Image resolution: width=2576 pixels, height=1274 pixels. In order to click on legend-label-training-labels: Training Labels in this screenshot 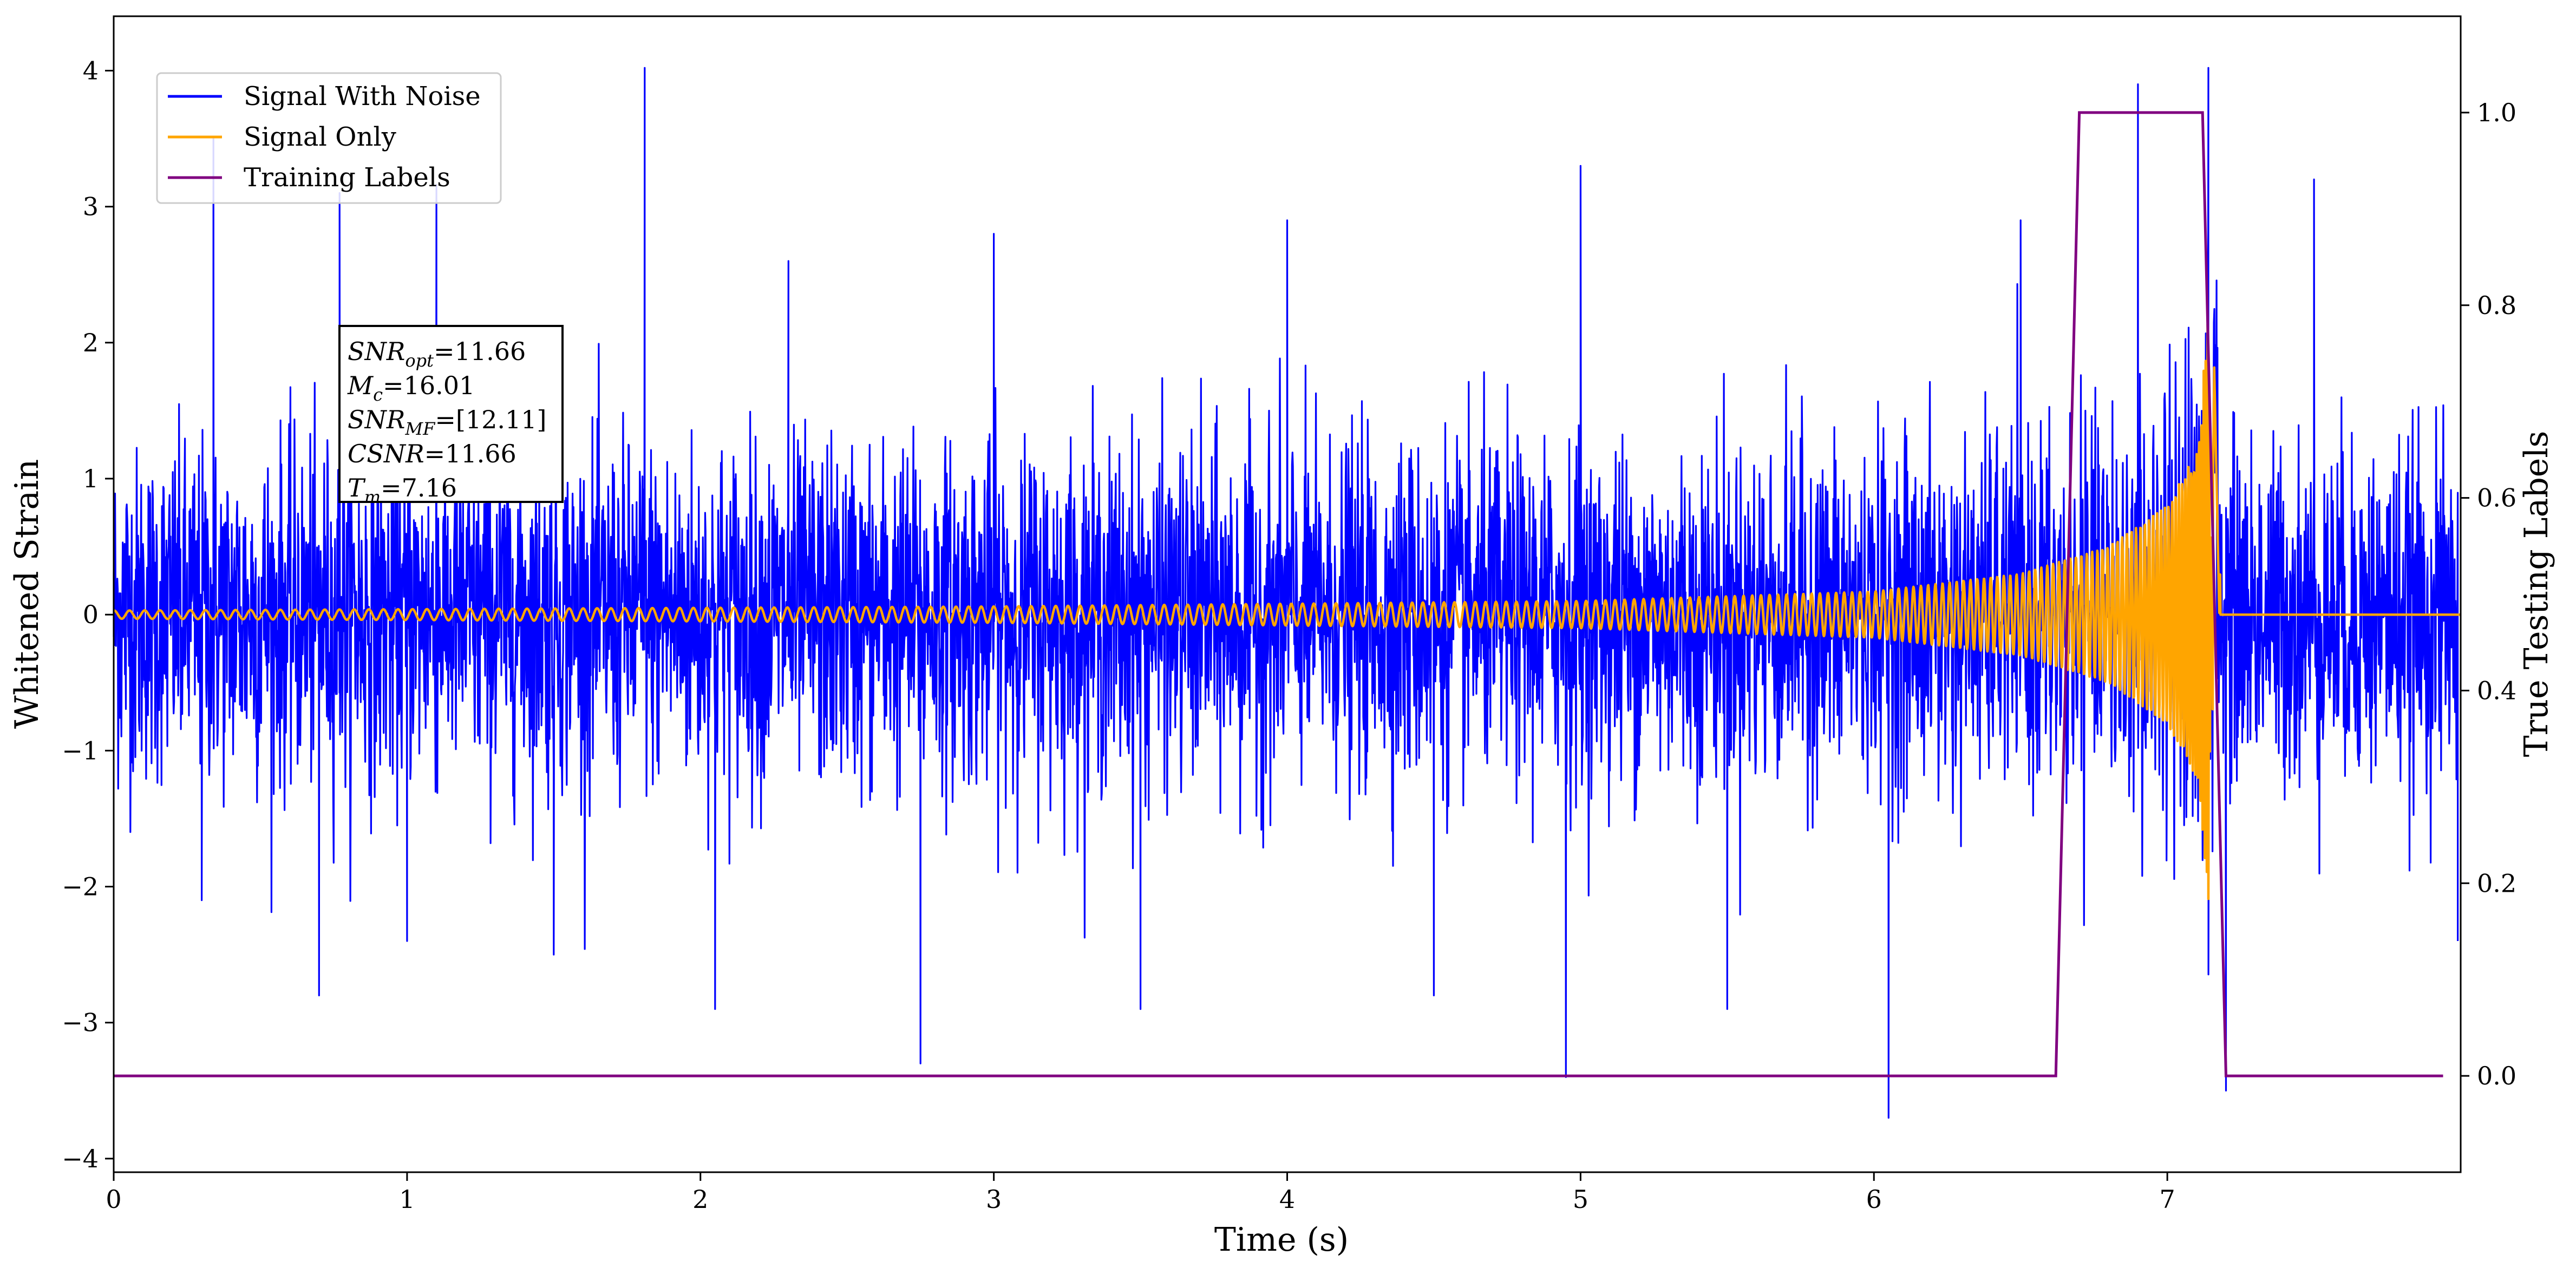, I will do `click(347, 177)`.